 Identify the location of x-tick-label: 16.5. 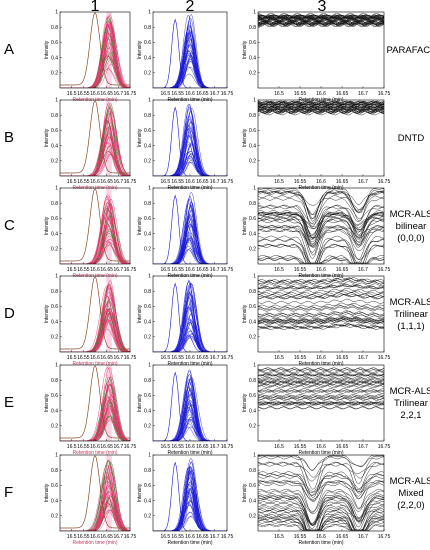
(279, 358).